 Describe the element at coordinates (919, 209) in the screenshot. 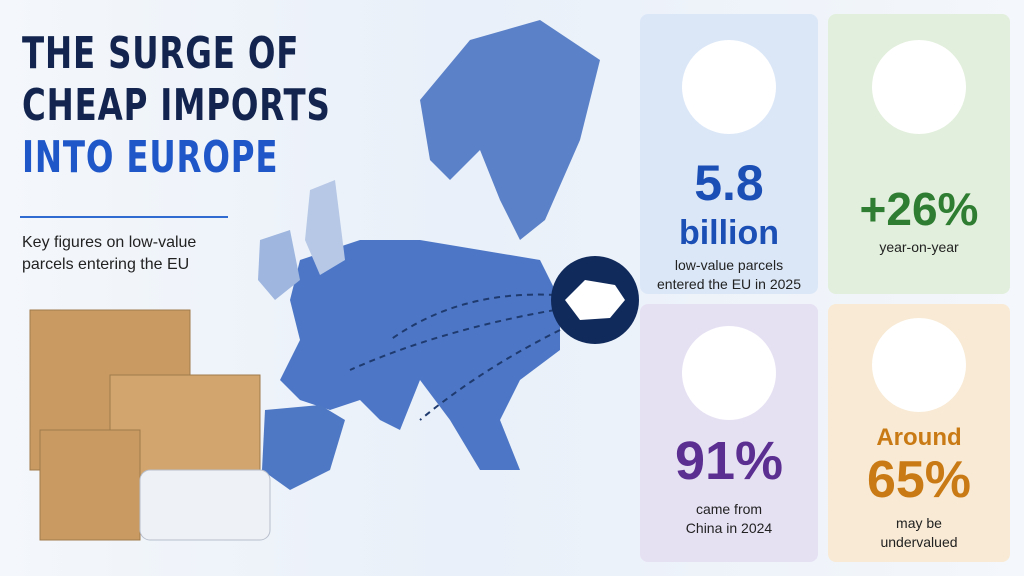

I see `stat-value: +26%` at that location.